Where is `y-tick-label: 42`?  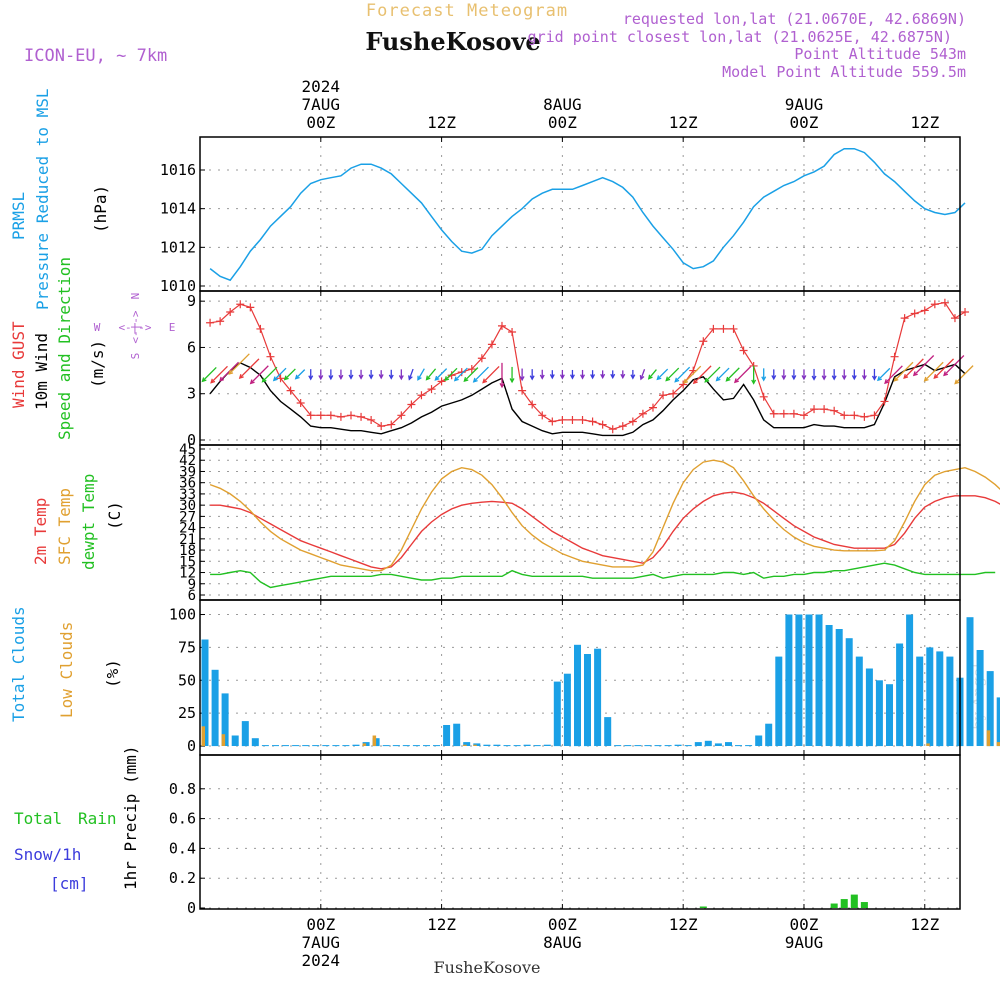
y-tick-label: 42 is located at coordinates (187, 461).